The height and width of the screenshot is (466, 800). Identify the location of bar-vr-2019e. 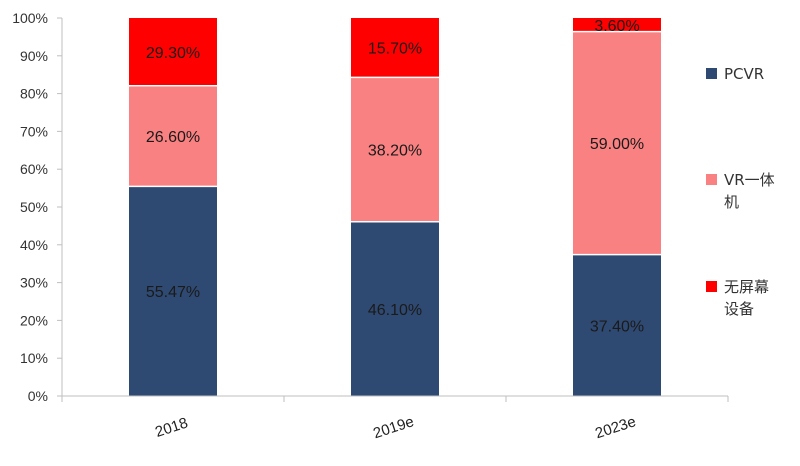
(395, 149).